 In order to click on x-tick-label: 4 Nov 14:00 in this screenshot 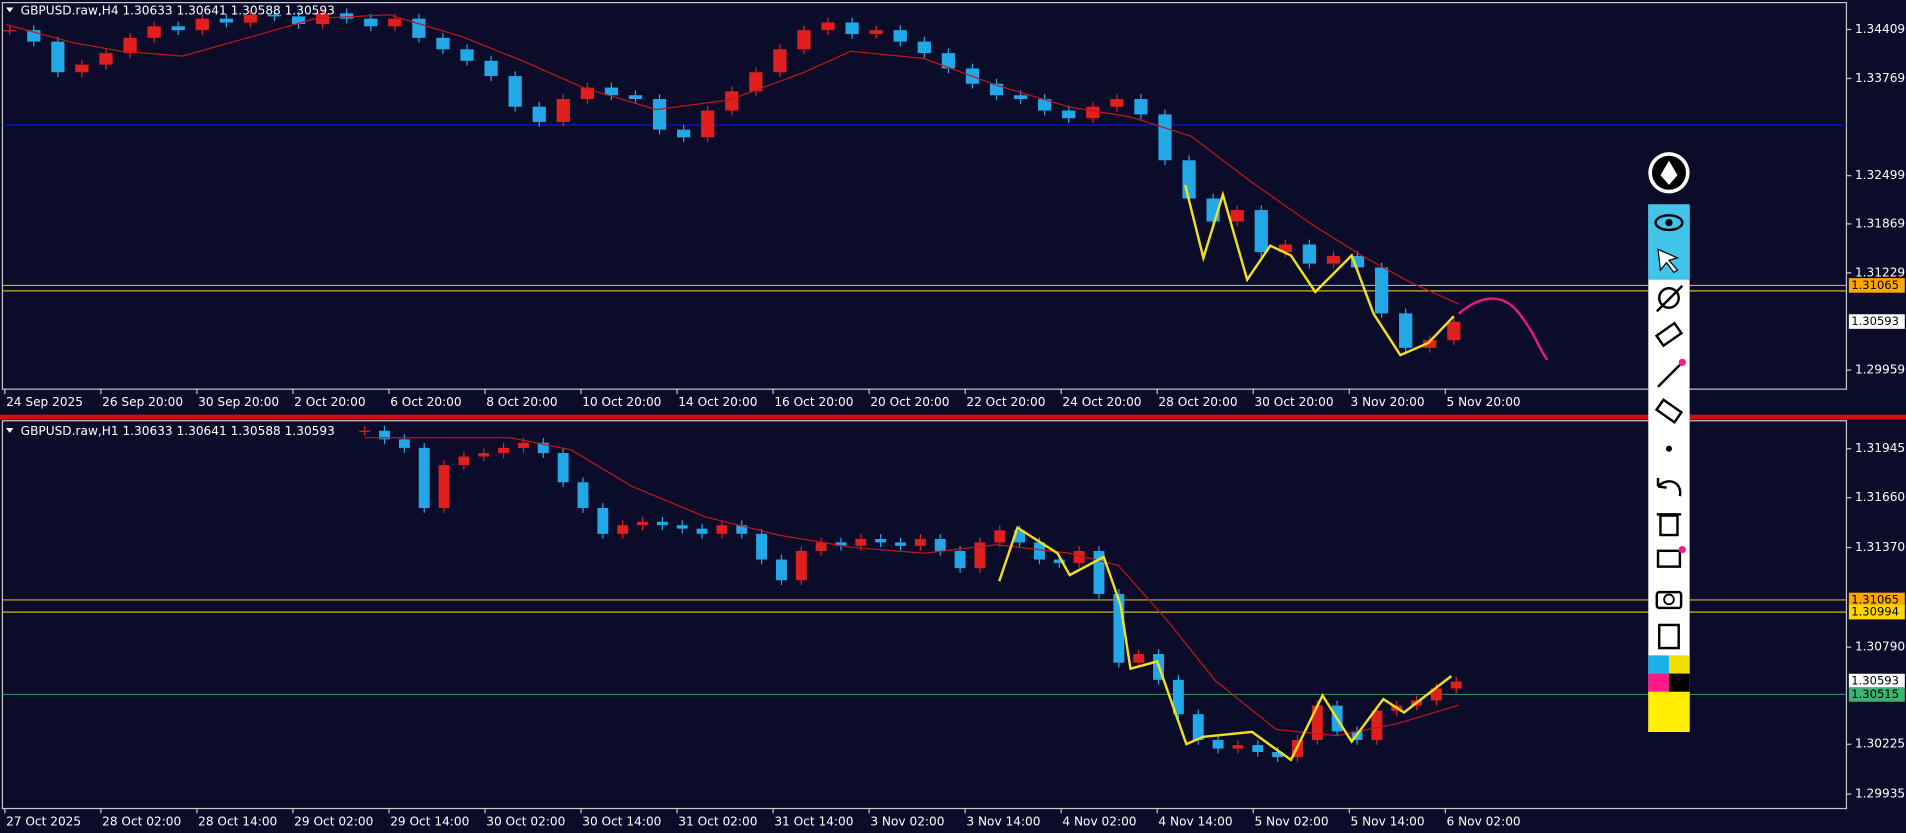, I will do `click(1195, 821)`.